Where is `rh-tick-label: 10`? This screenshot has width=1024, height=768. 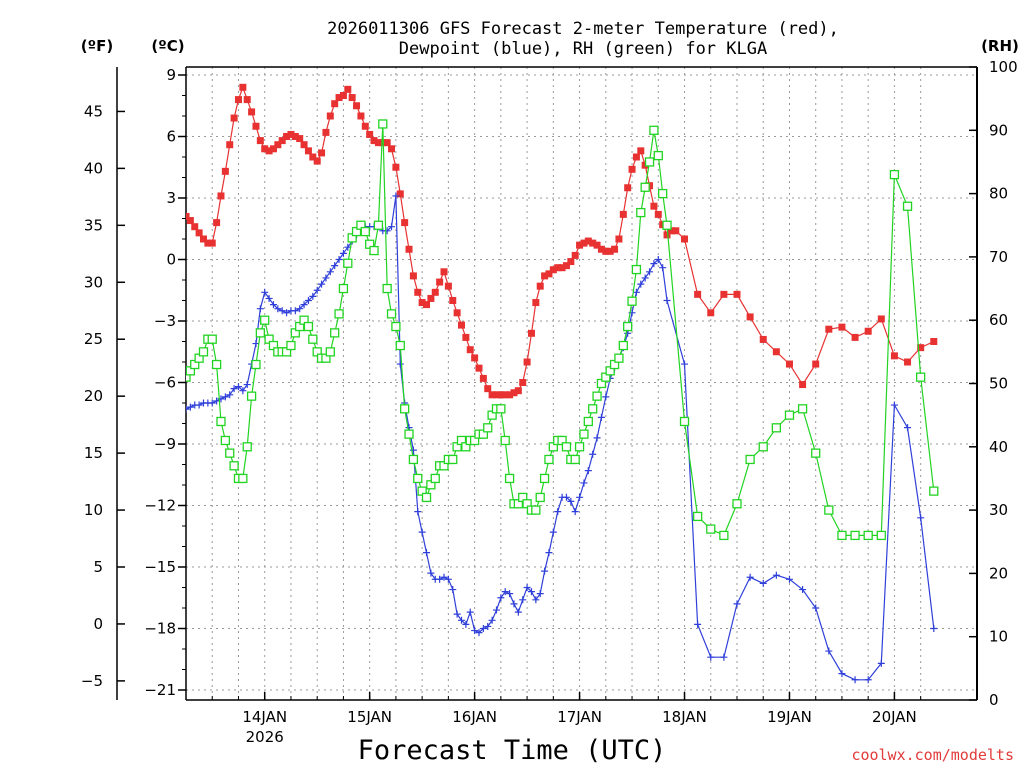
rh-tick-label: 10 is located at coordinates (998, 637).